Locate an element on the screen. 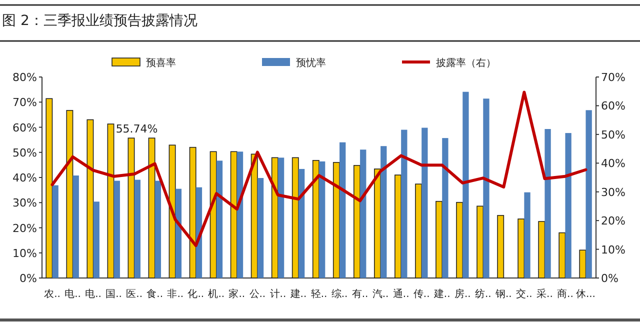 This screenshot has height=325, width=640. x-tick-label: 国.. is located at coordinates (114, 294).